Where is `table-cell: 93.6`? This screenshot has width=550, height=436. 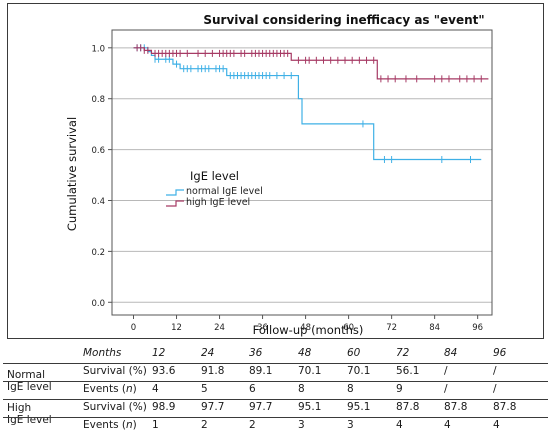
table-cell: 93.6 is located at coordinates (164, 371).